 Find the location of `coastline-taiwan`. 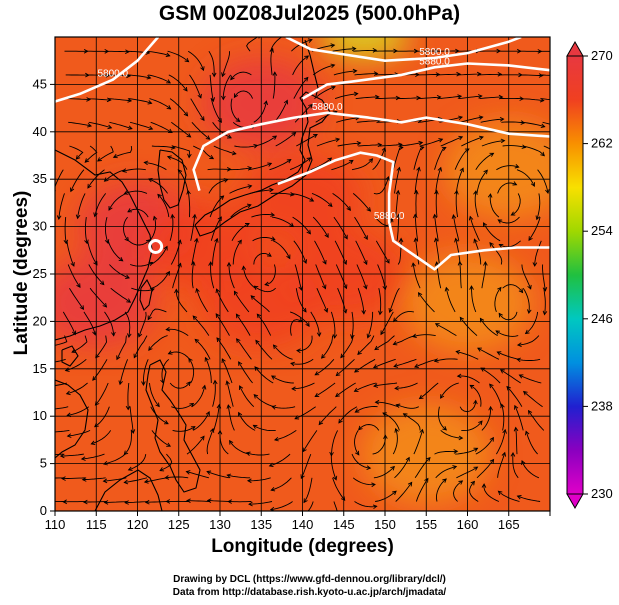

coastline-taiwan is located at coordinates (146, 294).